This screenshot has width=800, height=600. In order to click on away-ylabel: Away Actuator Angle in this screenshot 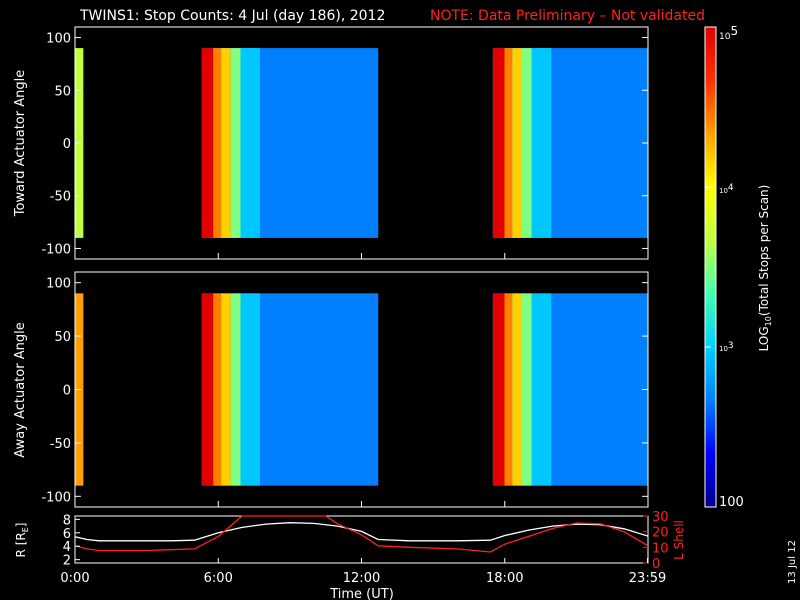, I will do `click(20, 389)`.